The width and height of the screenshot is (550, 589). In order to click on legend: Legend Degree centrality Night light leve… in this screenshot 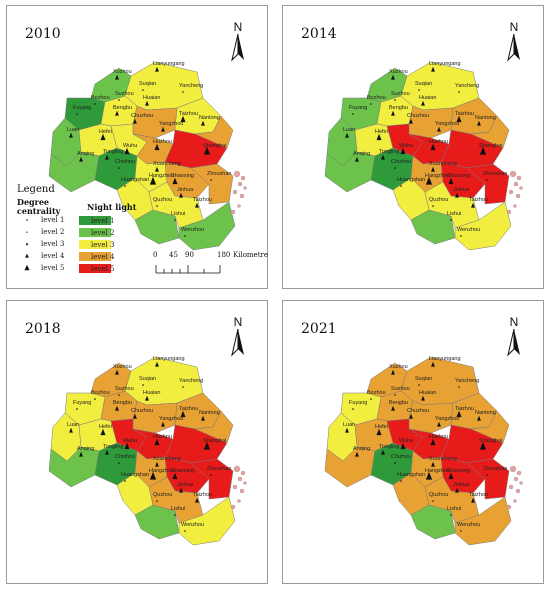, I will do `click(142, 234)`.